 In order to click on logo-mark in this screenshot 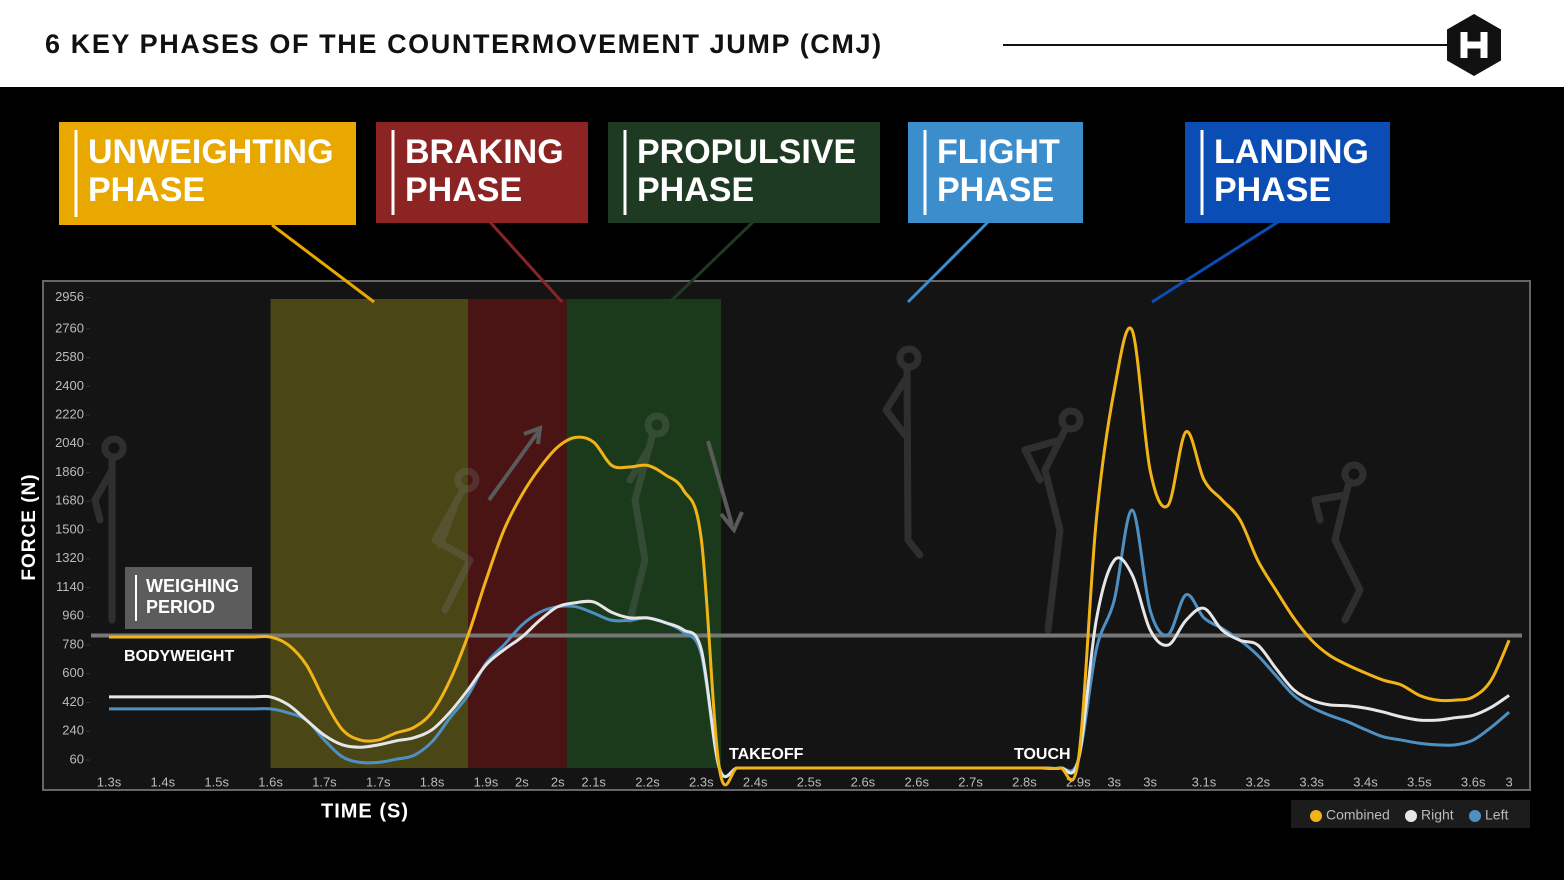, I will do `click(1474, 45)`.